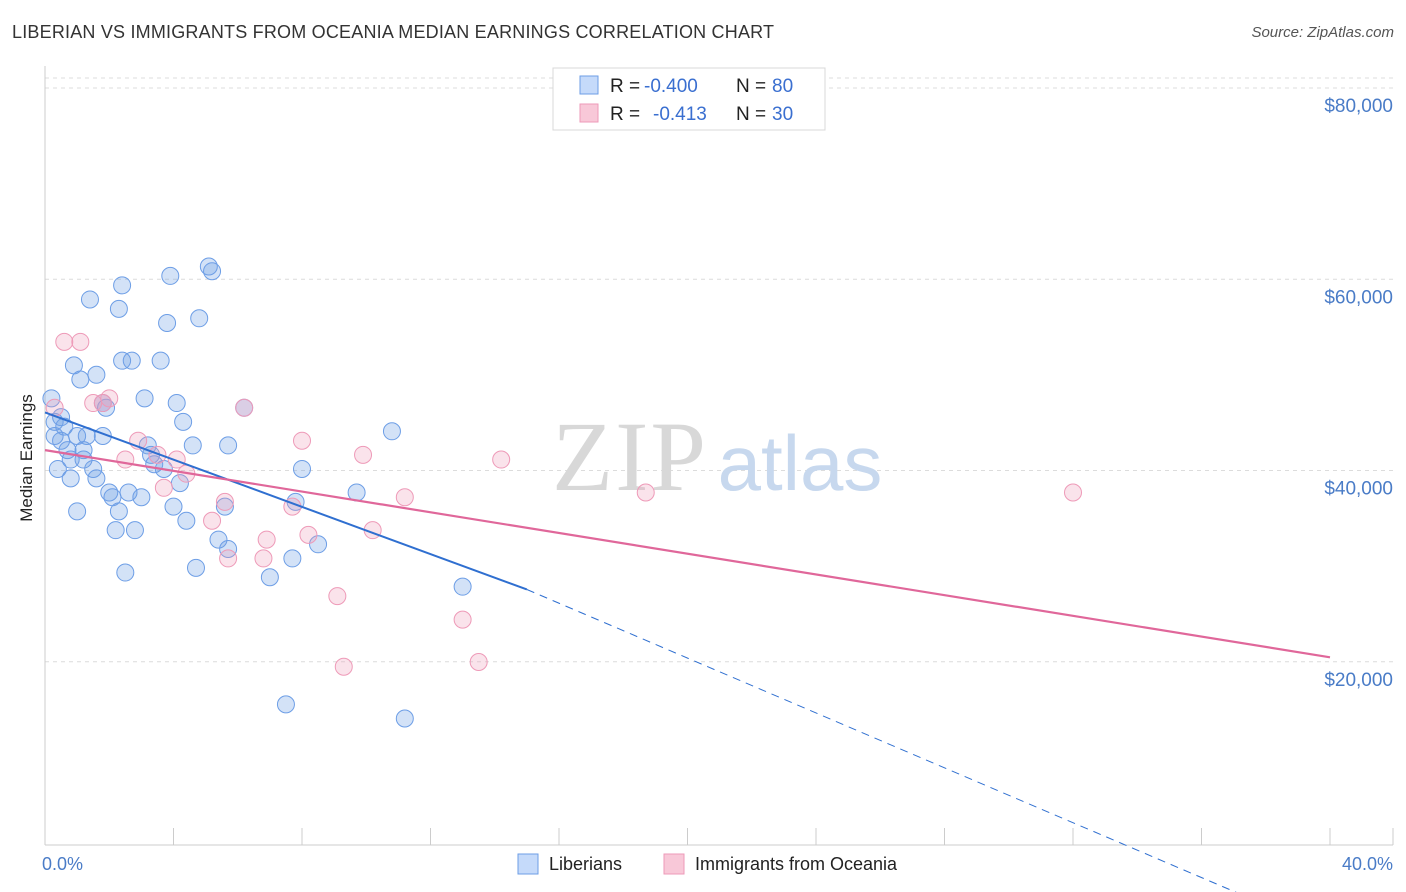 The image size is (1406, 892). What do you see at coordinates (1358, 106) in the screenshot?
I see `y-tick-label-3: $80,000` at bounding box center [1358, 106].